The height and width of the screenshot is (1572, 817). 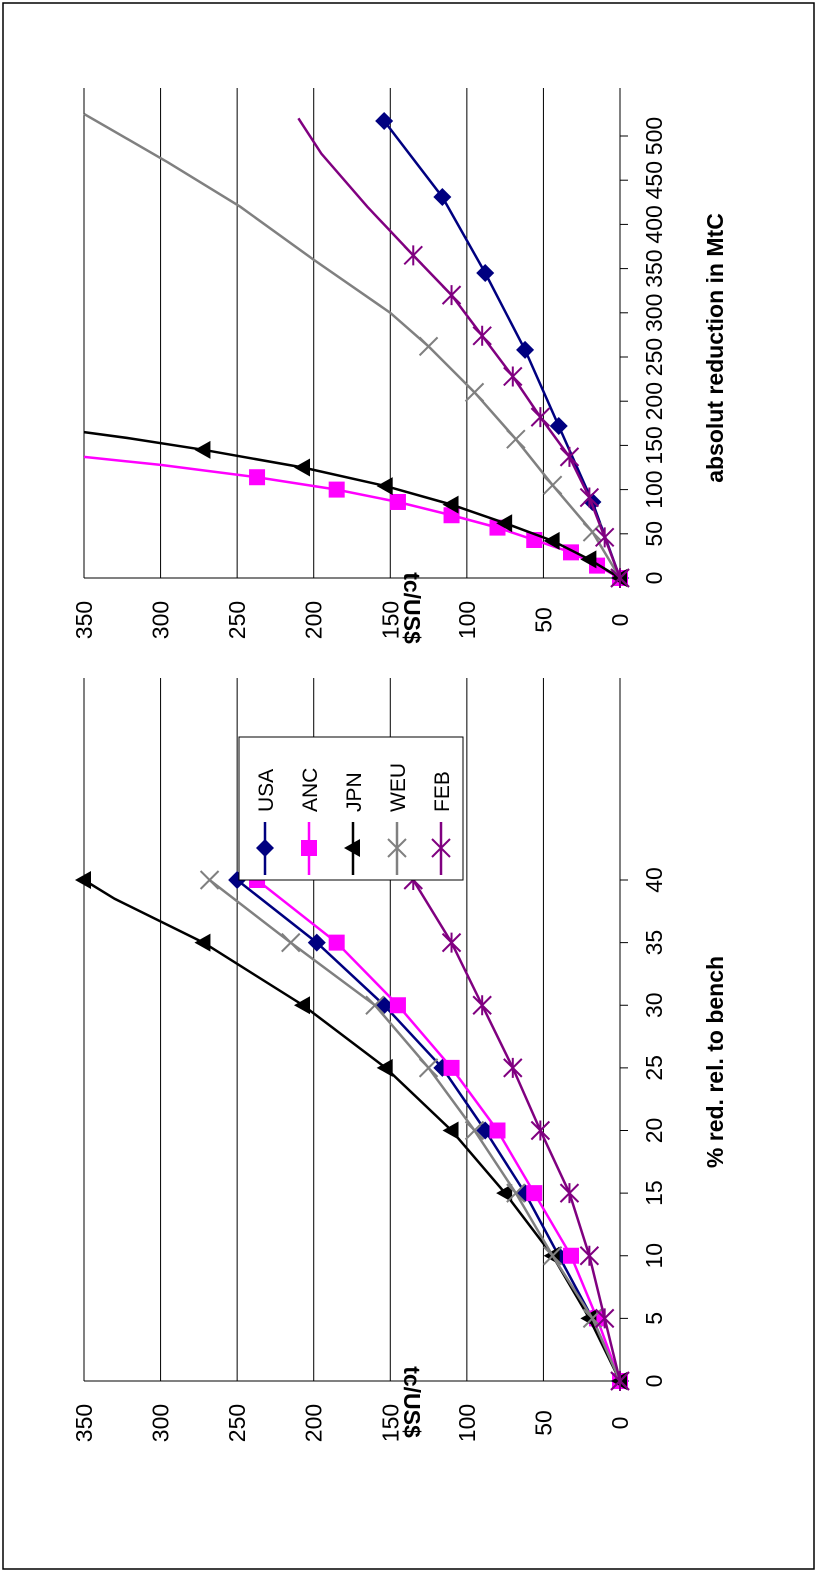 I want to click on x-tick-label: 200, so click(x=654, y=401).